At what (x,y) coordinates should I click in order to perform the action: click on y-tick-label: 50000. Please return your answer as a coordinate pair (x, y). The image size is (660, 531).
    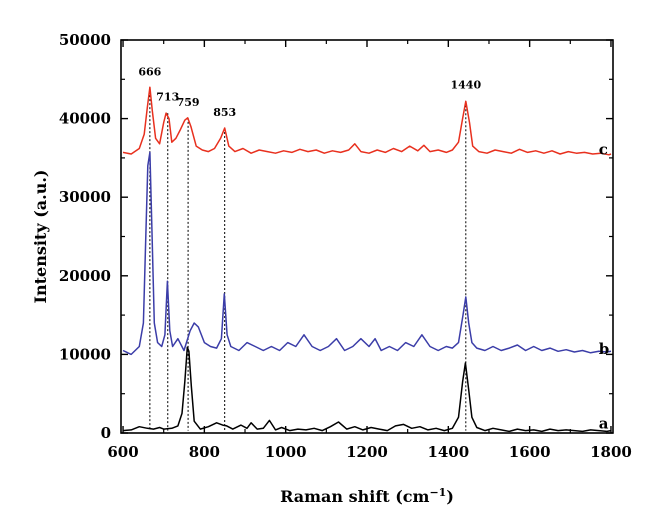
    Looking at the image, I should click on (85, 40).